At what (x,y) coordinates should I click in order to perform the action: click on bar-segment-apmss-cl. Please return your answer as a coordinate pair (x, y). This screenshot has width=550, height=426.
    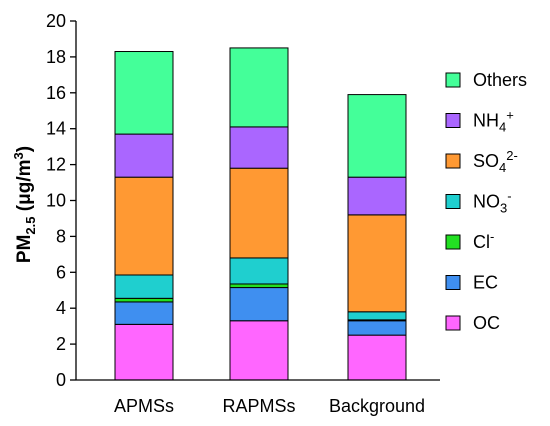
    Looking at the image, I should click on (144, 300).